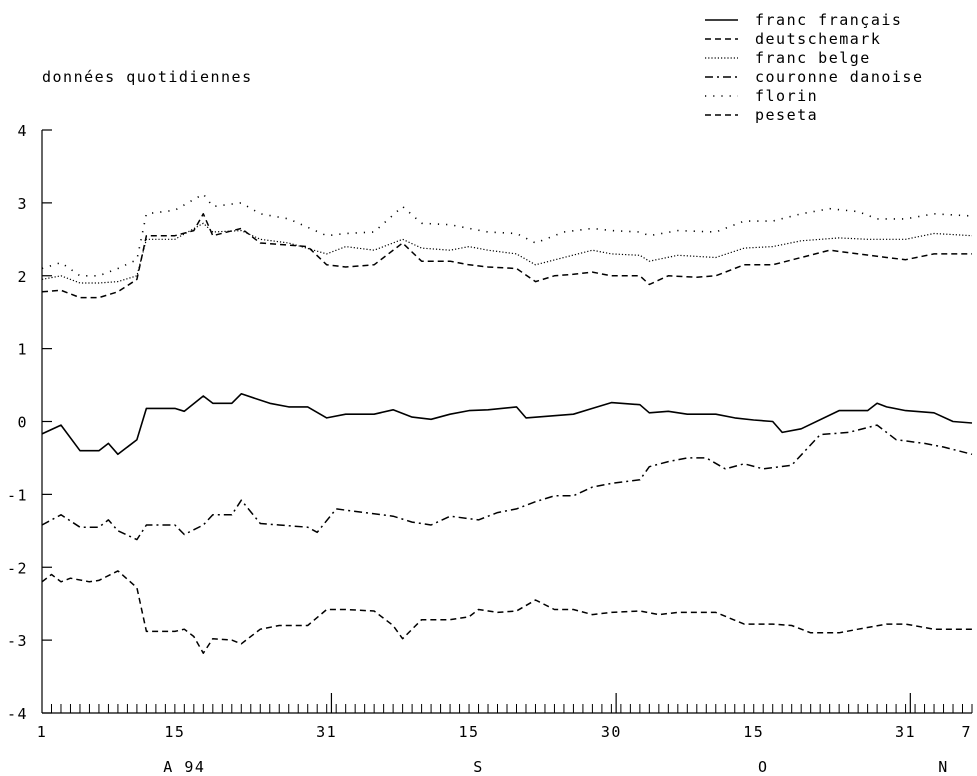 The image size is (977, 776). What do you see at coordinates (17, 495) in the screenshot?
I see `y-tick-label: -1` at bounding box center [17, 495].